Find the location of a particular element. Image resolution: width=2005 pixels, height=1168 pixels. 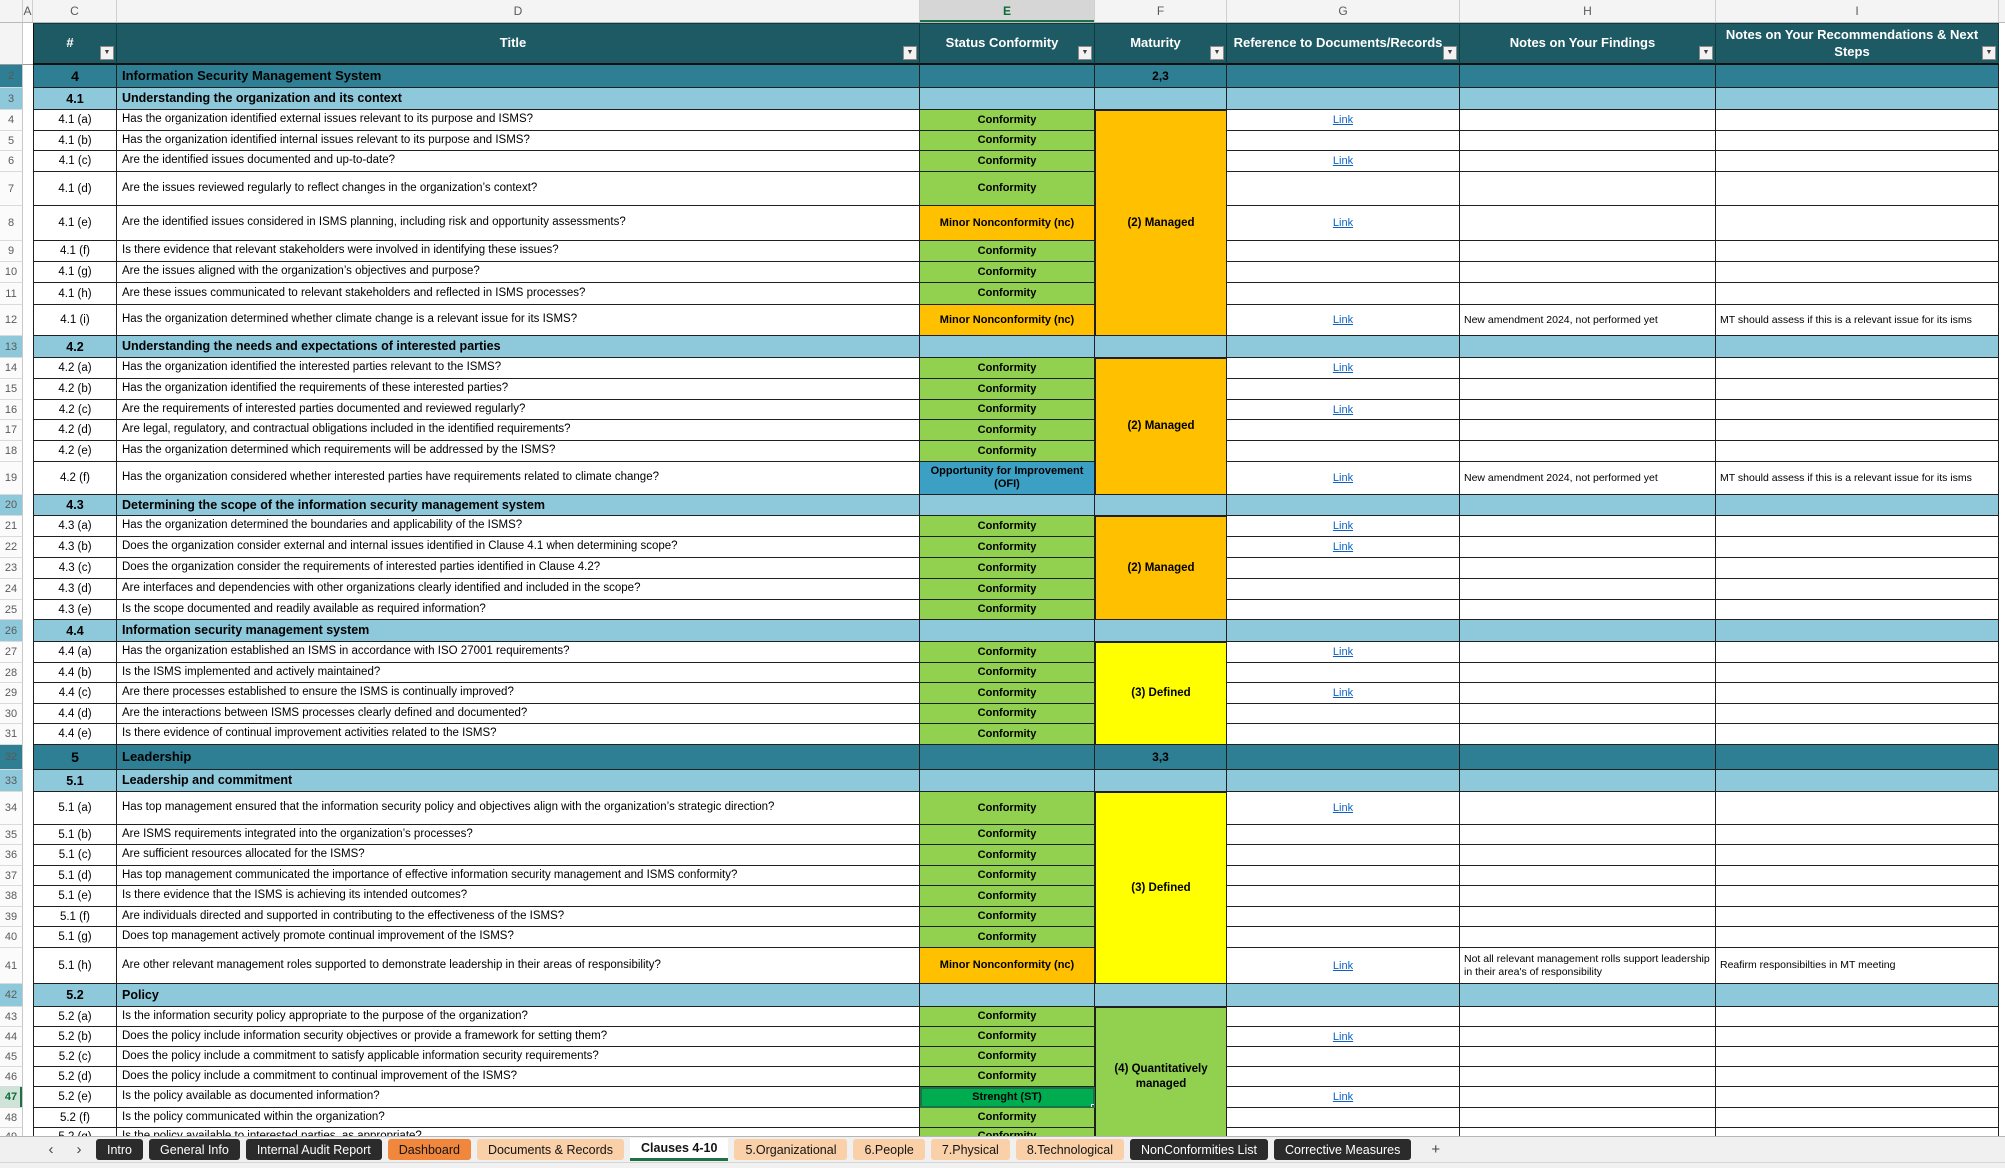

row-number: 45 is located at coordinates (11, 1057).